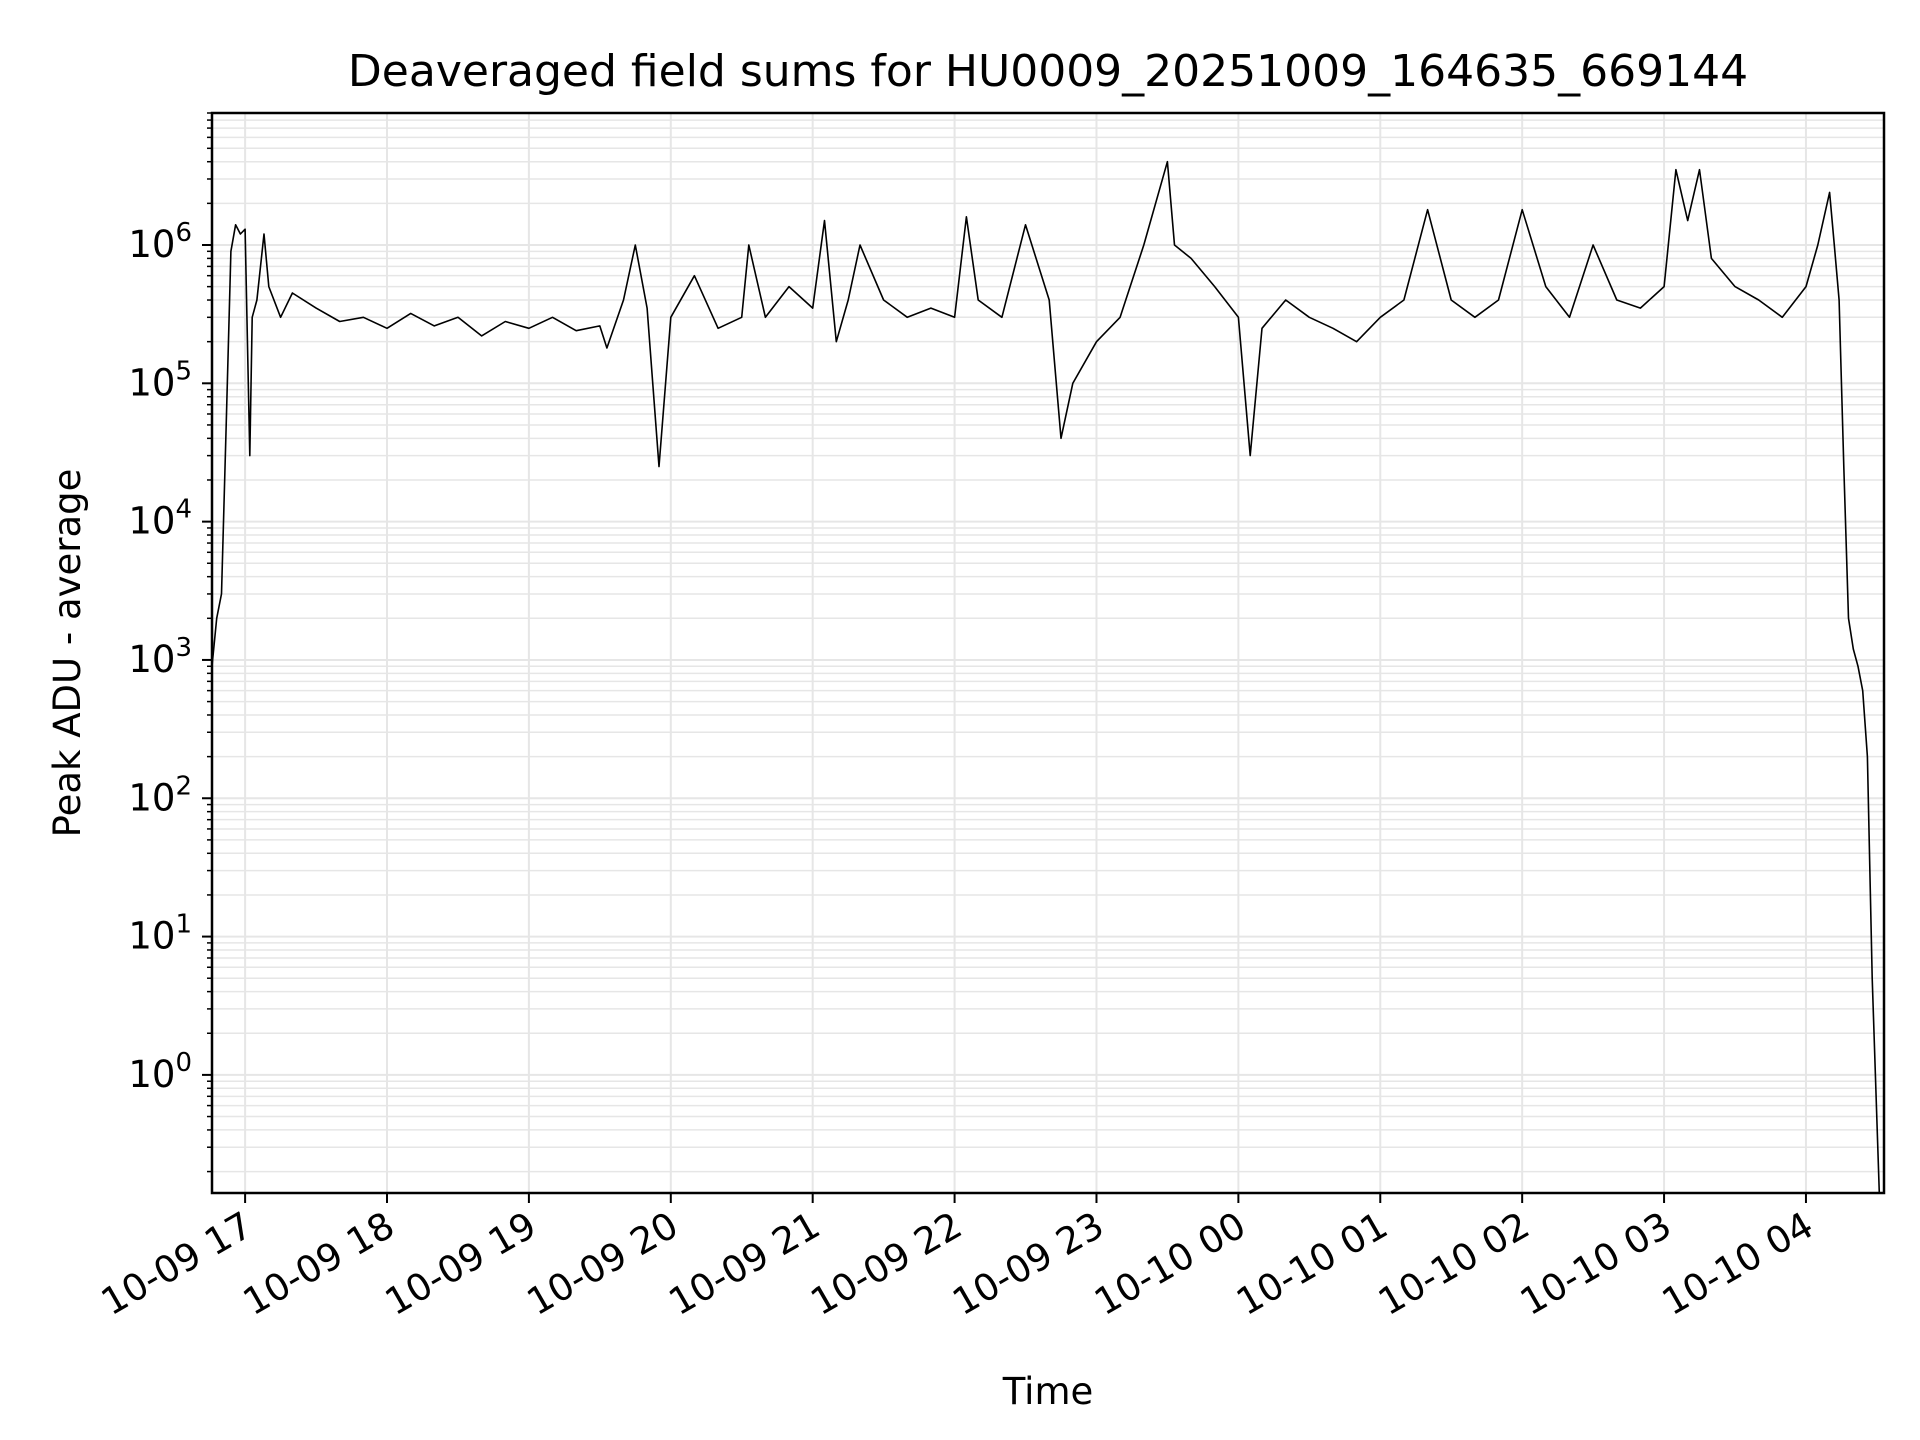 The width and height of the screenshot is (1920, 1440). I want to click on y-tick-label: 105, so click(160, 380).